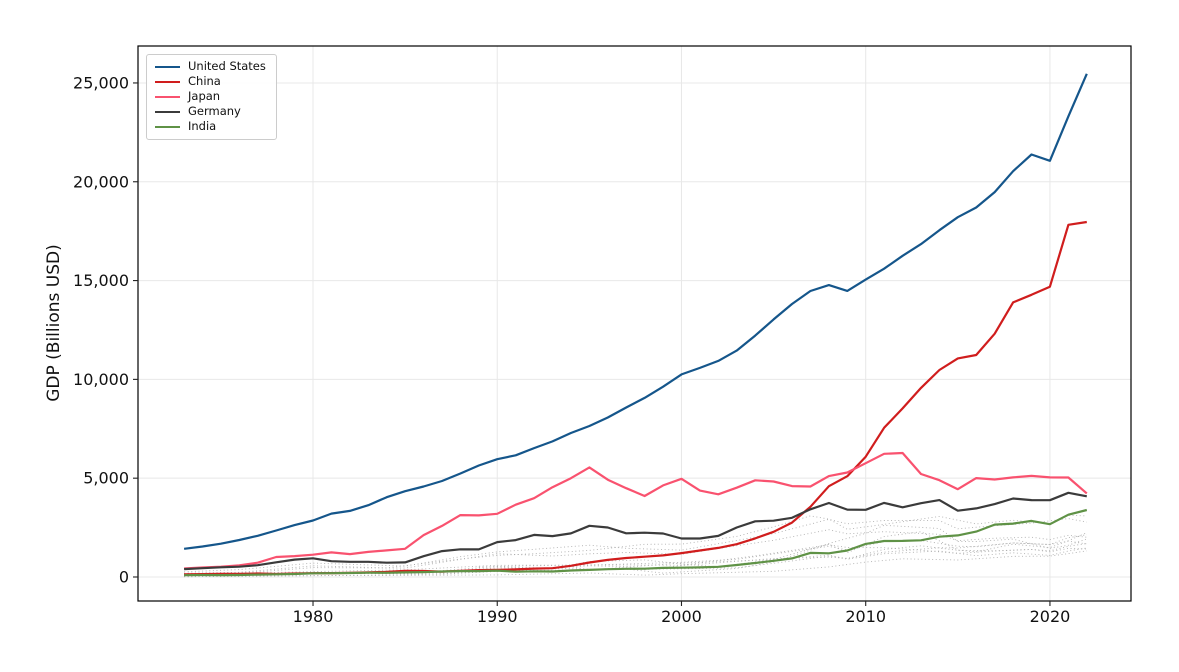  What do you see at coordinates (681, 616) in the screenshot?
I see `x-tick-label-2000: 2000` at bounding box center [681, 616].